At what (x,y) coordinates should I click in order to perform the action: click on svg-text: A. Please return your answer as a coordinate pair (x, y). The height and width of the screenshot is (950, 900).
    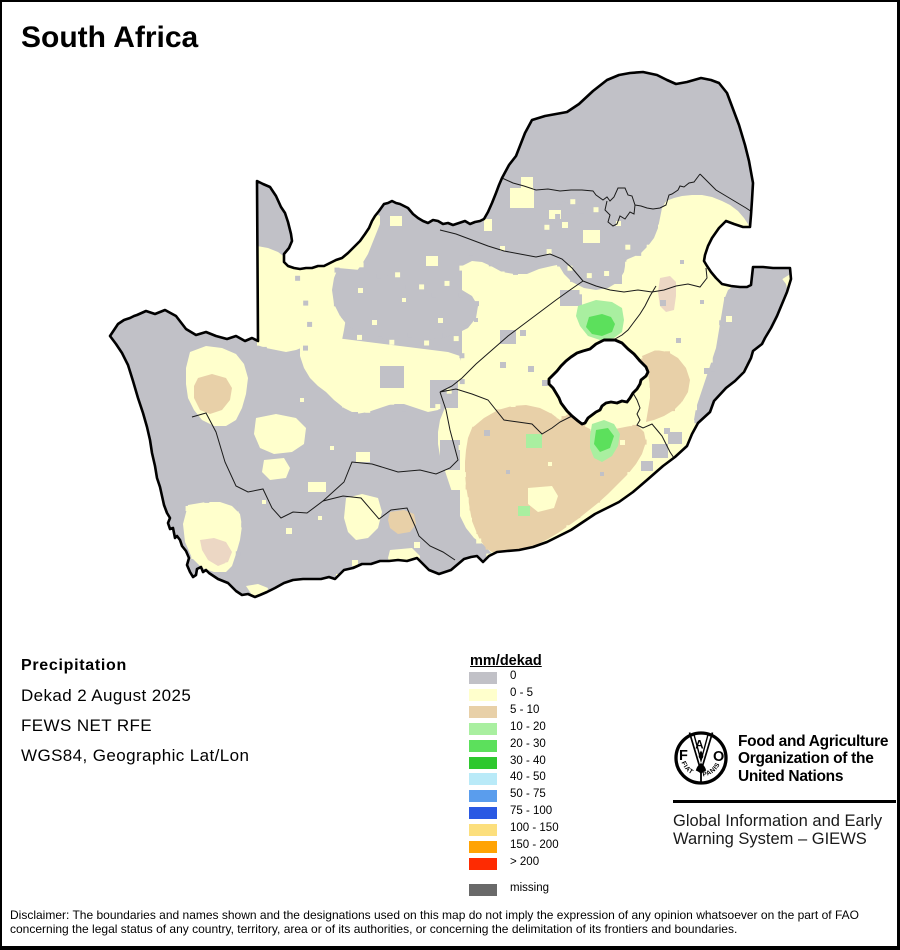
    Looking at the image, I should click on (699, 746).